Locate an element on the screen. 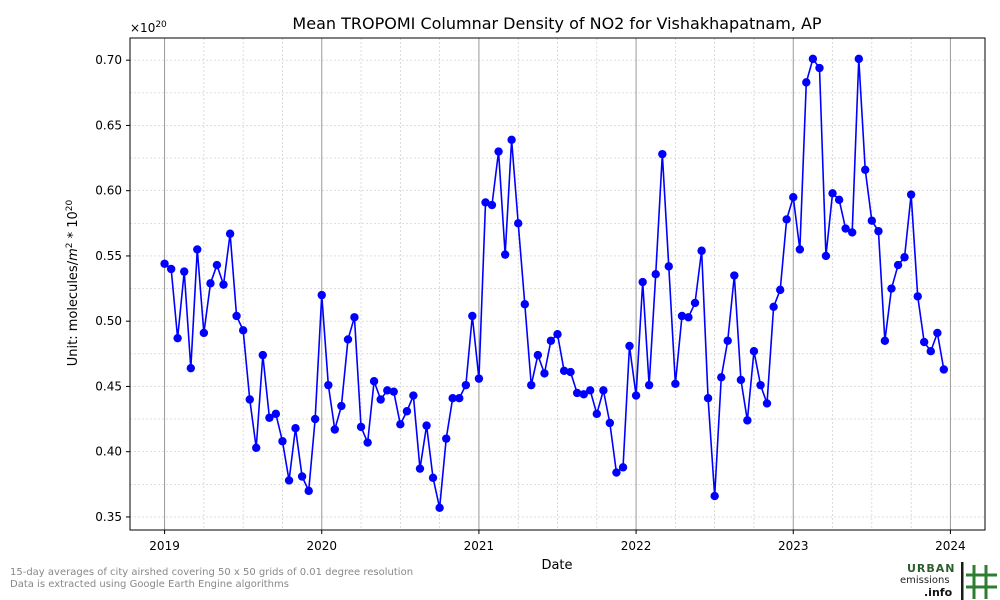 The image size is (1000, 600). x-axis-label: Date is located at coordinates (556, 565).